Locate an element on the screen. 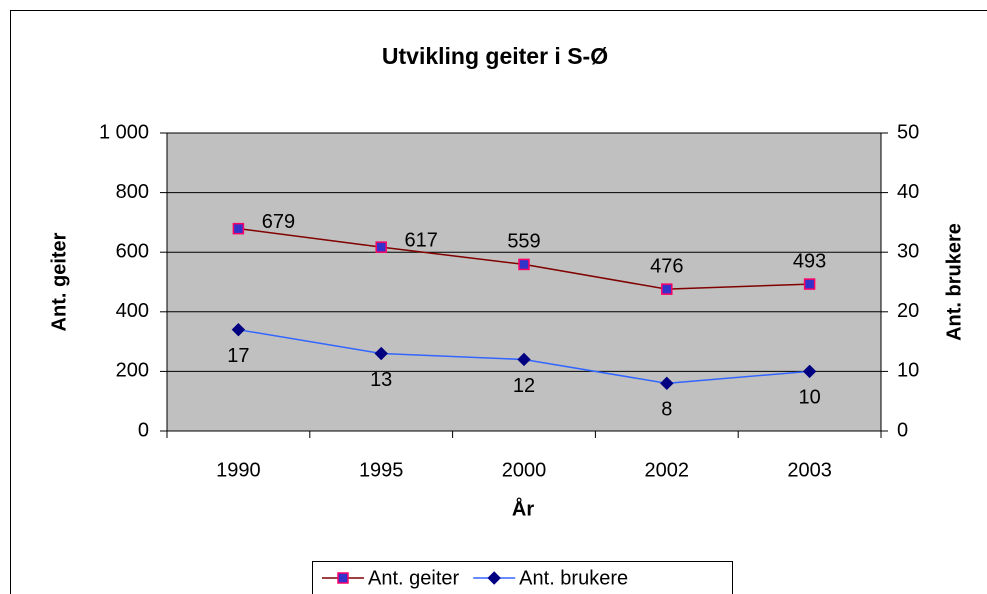 This screenshot has width=987, height=594. y2-tick-label: 50 is located at coordinates (908, 132).